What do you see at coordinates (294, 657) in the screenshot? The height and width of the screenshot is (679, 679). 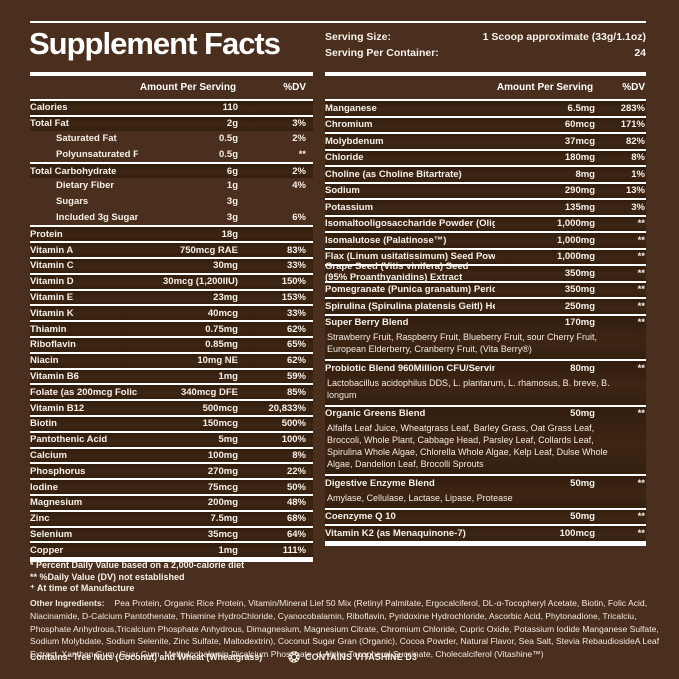 I see `vitashine-sun-icon` at bounding box center [294, 657].